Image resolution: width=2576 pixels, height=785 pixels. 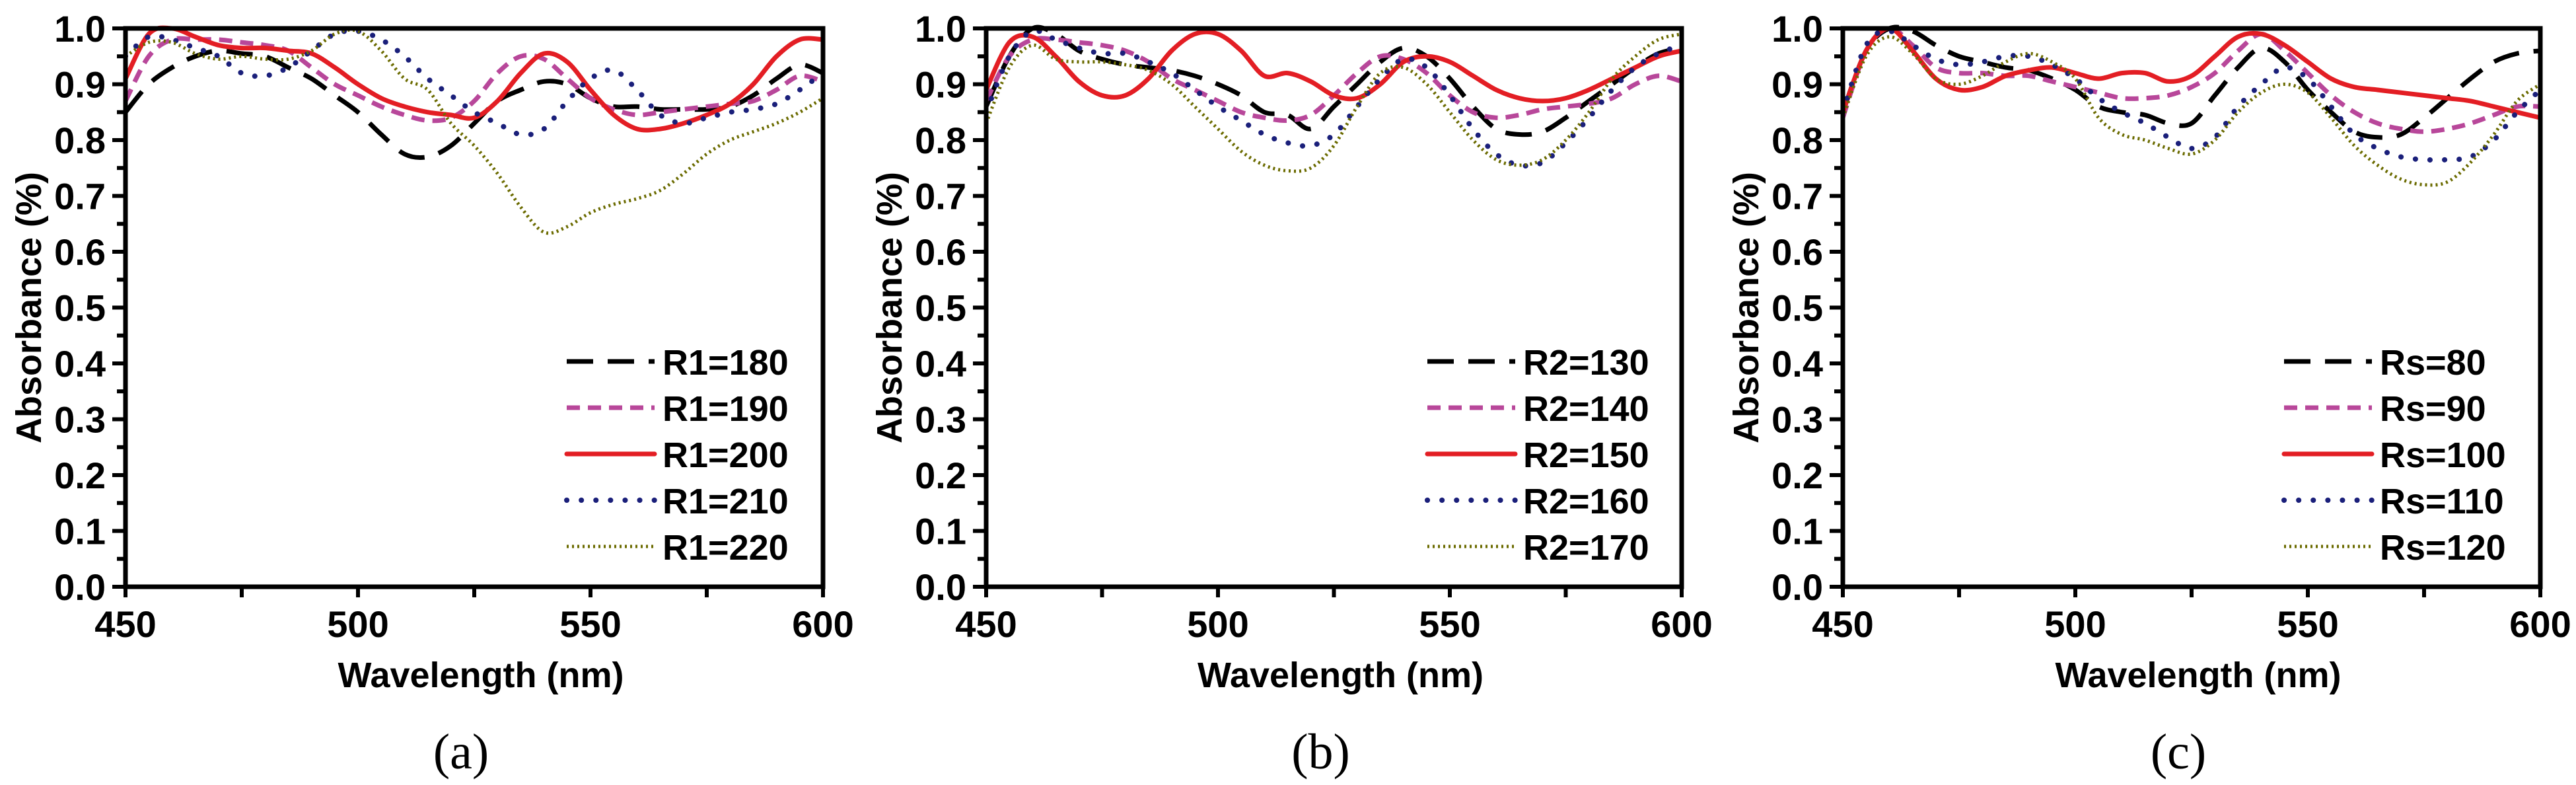 What do you see at coordinates (1586, 502) in the screenshot?
I see `legend-label: R2=160` at bounding box center [1586, 502].